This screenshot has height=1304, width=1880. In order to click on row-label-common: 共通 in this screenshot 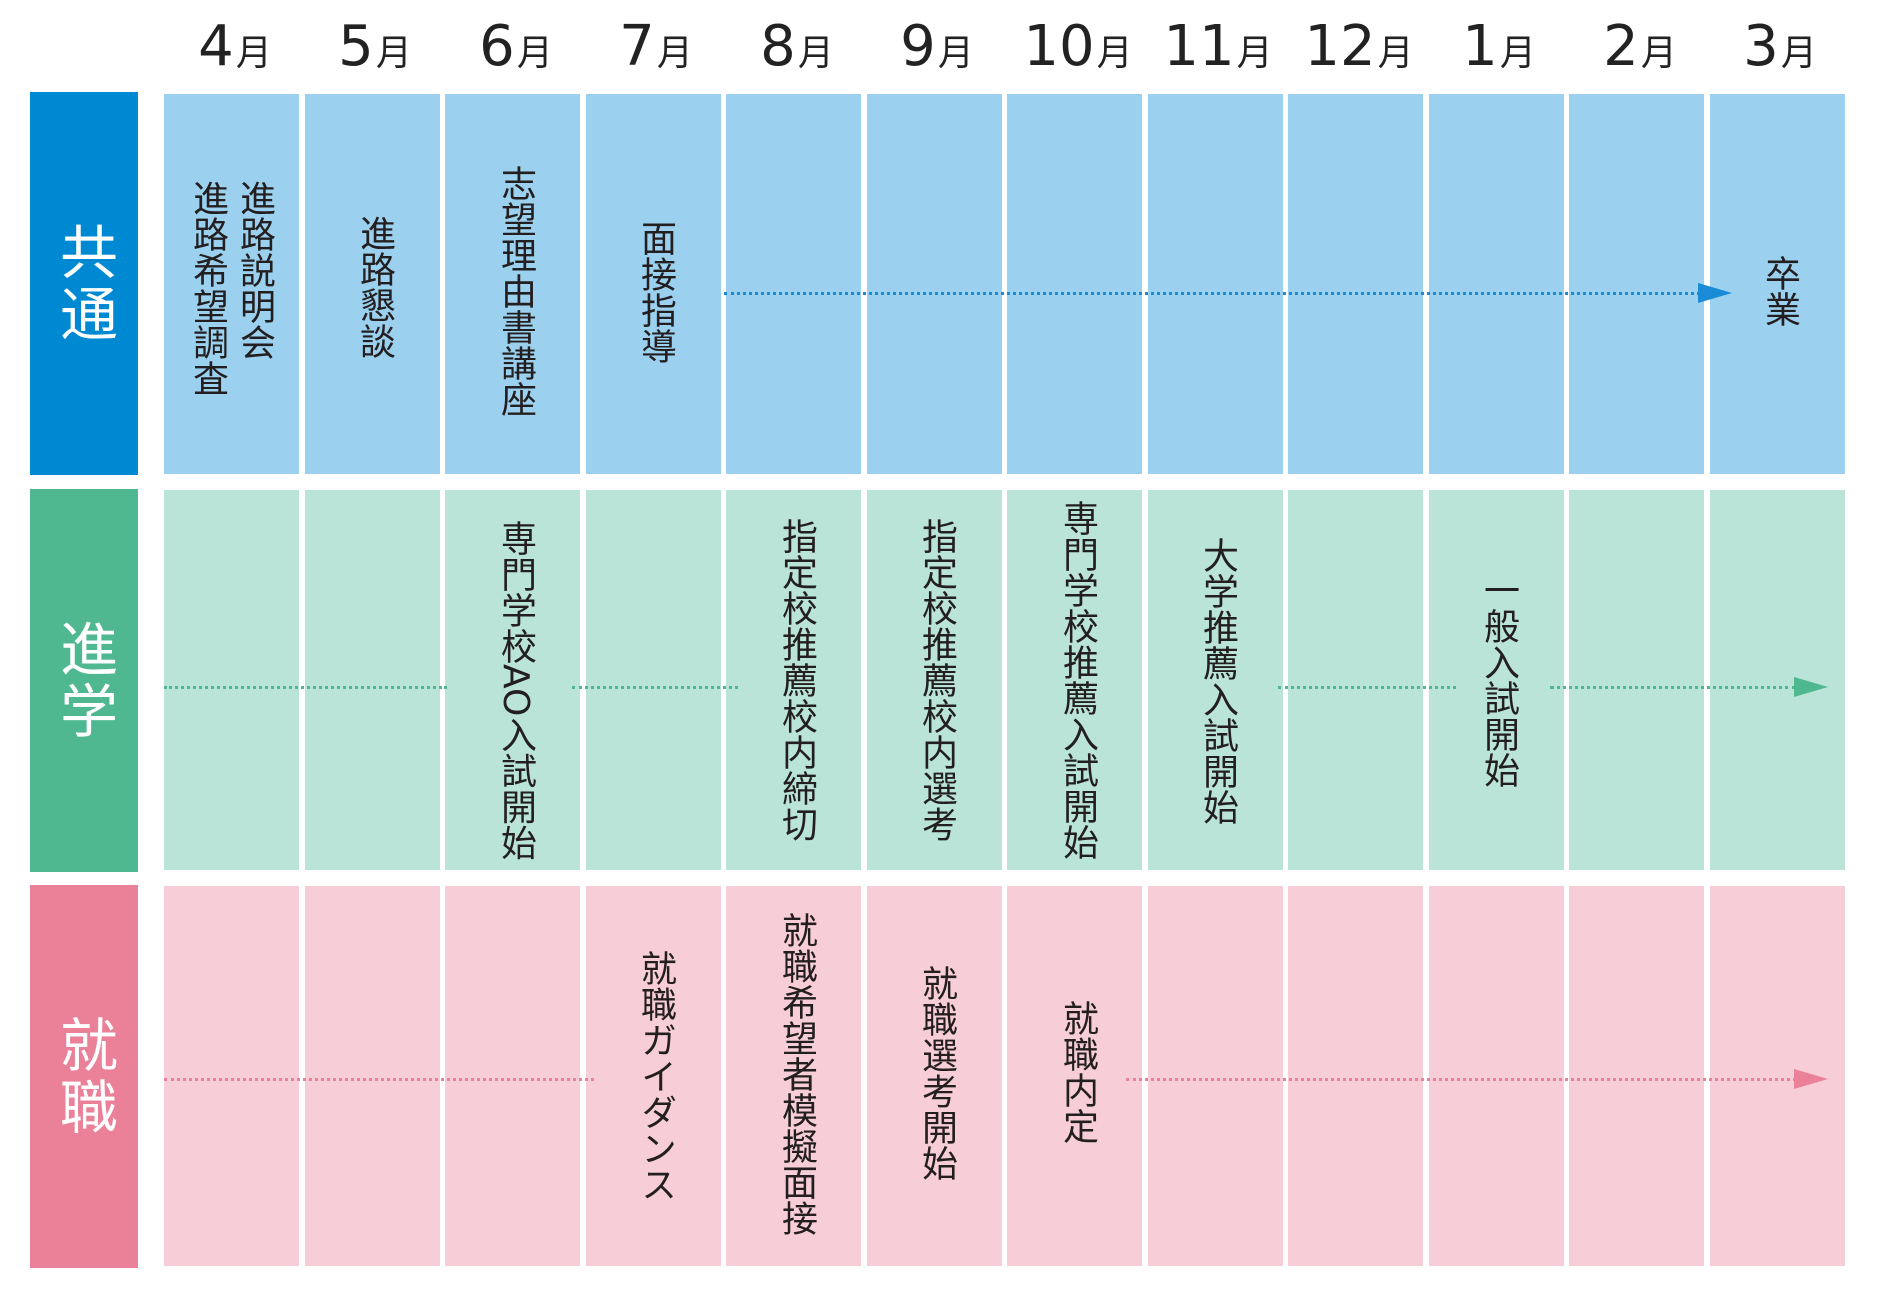, I will do `click(84, 283)`.